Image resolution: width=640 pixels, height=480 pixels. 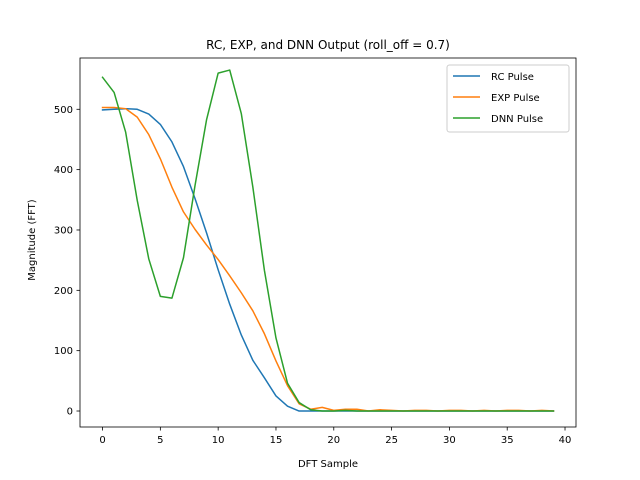 I want to click on x-tick-label: 5, so click(x=160, y=440).